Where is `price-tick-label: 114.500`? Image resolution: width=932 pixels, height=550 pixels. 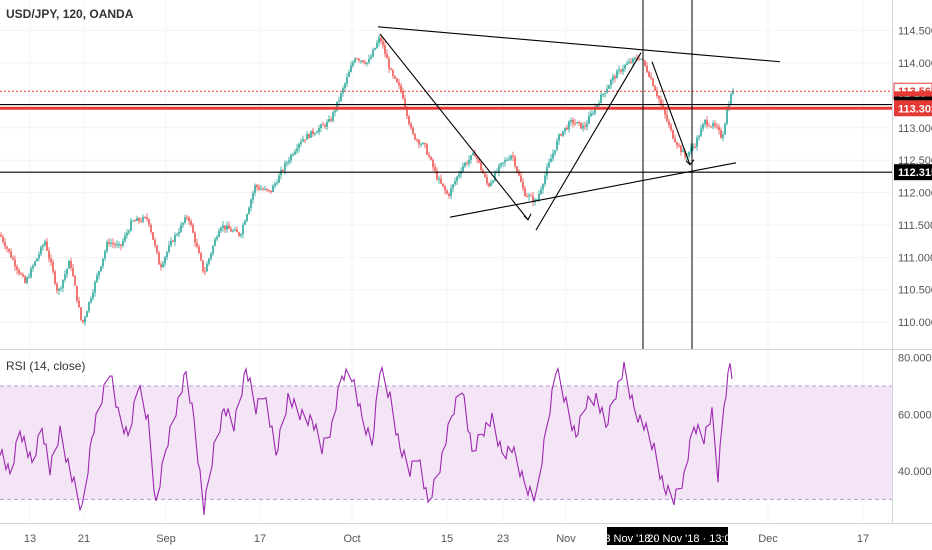
price-tick-label: 114.500 is located at coordinates (915, 32).